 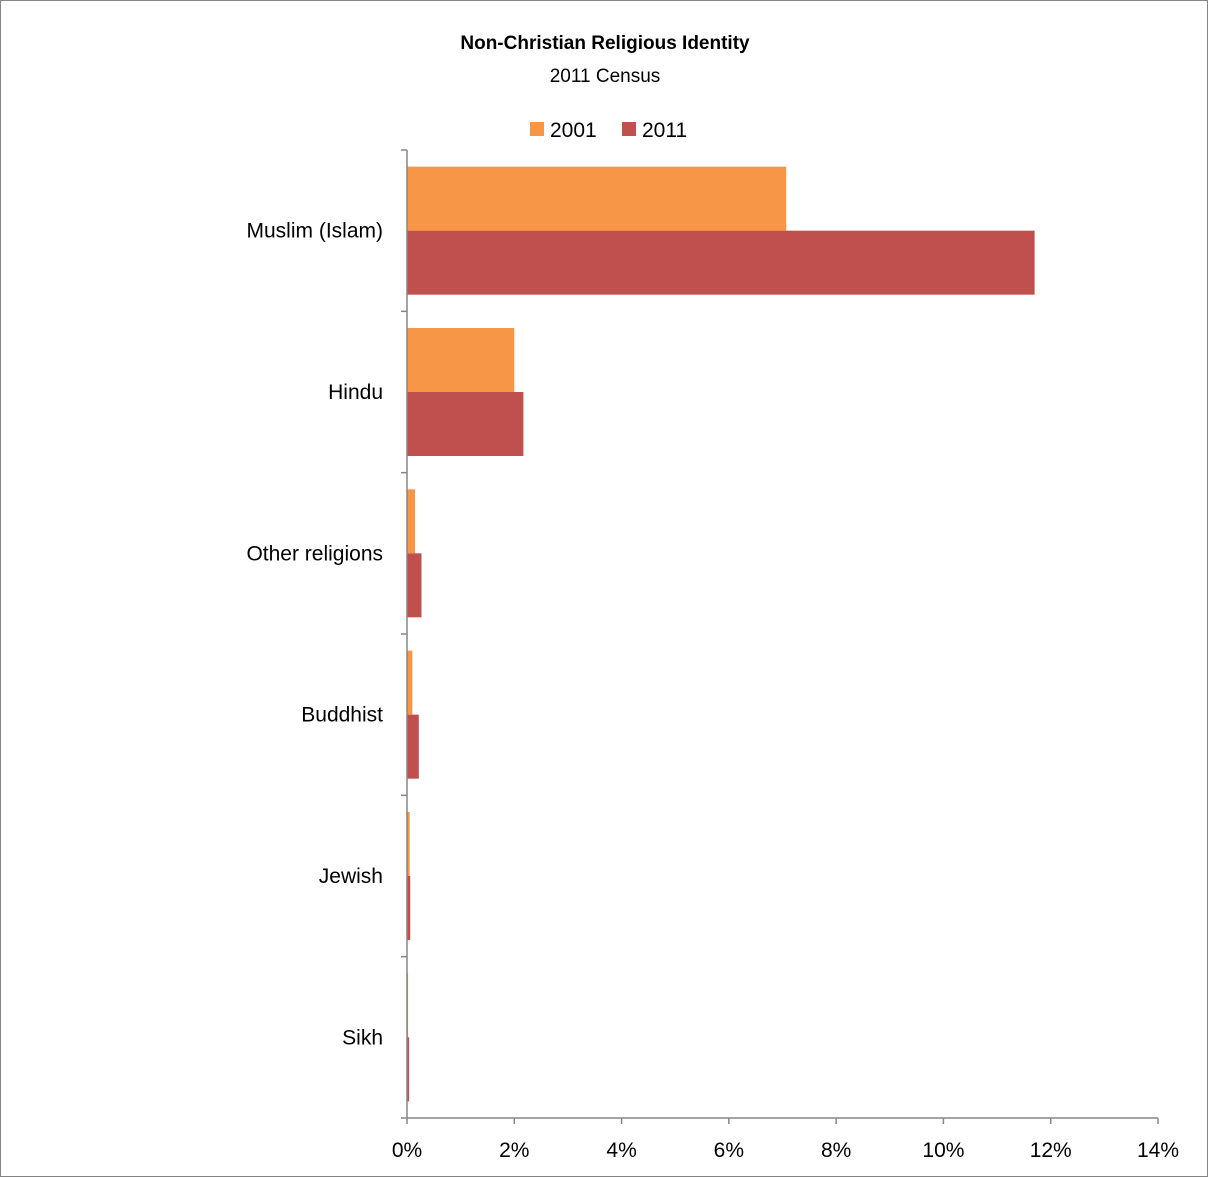 What do you see at coordinates (597, 198) in the screenshot?
I see `bar-muslim-islam-2001` at bounding box center [597, 198].